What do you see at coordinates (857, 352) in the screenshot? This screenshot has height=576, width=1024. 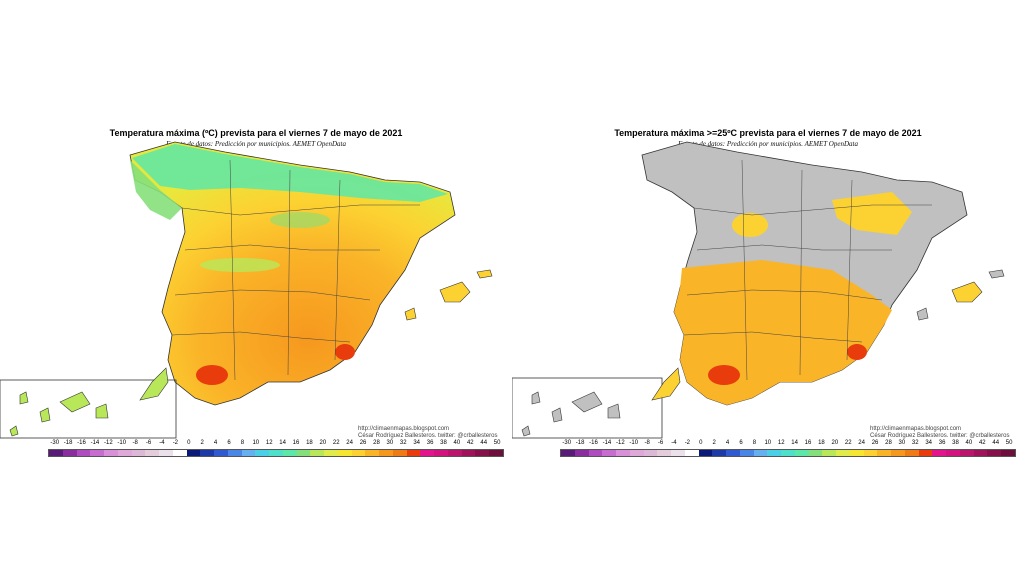 I see `hot-spot-murcia` at bounding box center [857, 352].